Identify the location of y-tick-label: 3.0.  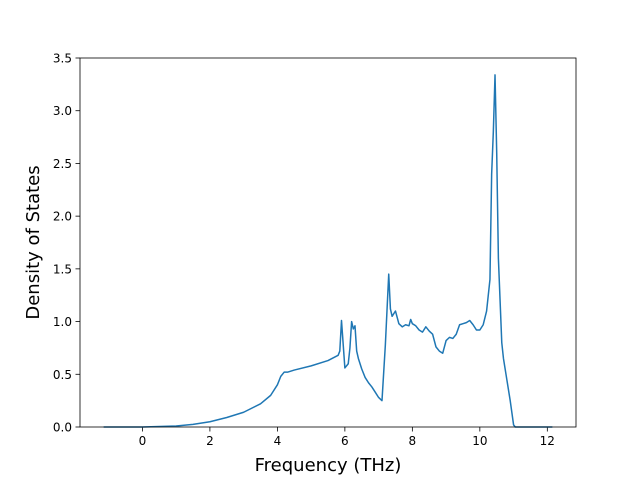
(62, 111).